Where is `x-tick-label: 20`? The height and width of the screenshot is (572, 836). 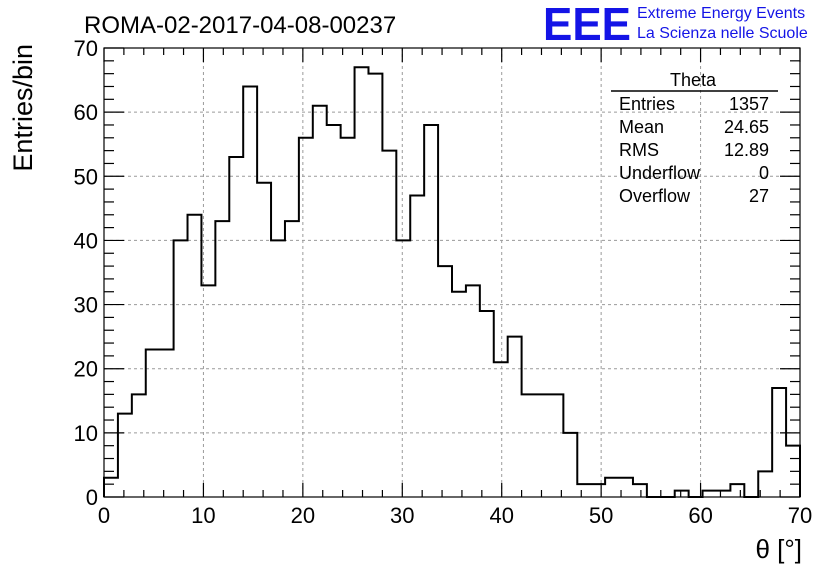 x-tick-label: 20 is located at coordinates (303, 515).